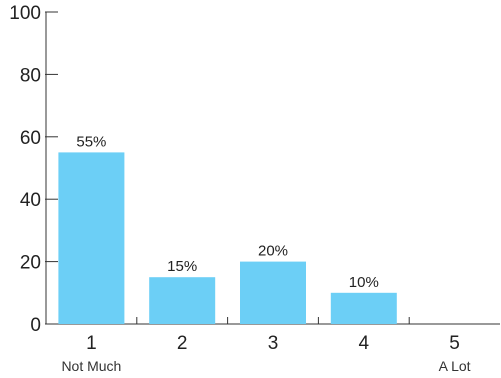 The width and height of the screenshot is (501, 378). I want to click on x-tick-label: 1, so click(91, 343).